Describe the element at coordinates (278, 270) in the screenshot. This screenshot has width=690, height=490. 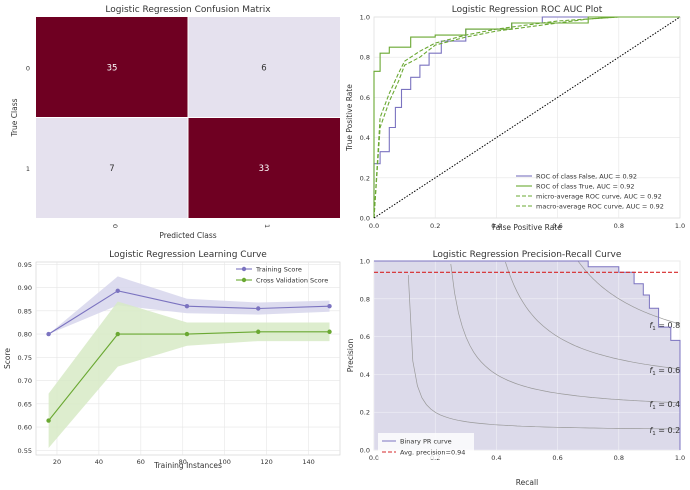
I see `legend-label: Training Score` at that location.